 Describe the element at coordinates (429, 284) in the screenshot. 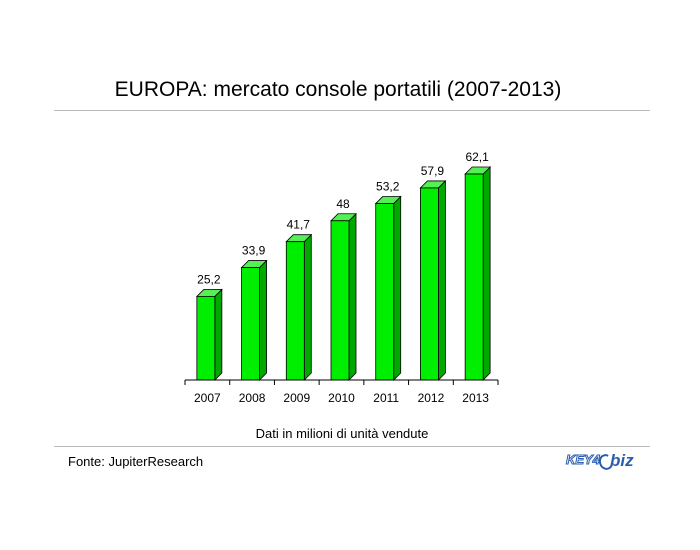

I see `bar-front-2012` at that location.